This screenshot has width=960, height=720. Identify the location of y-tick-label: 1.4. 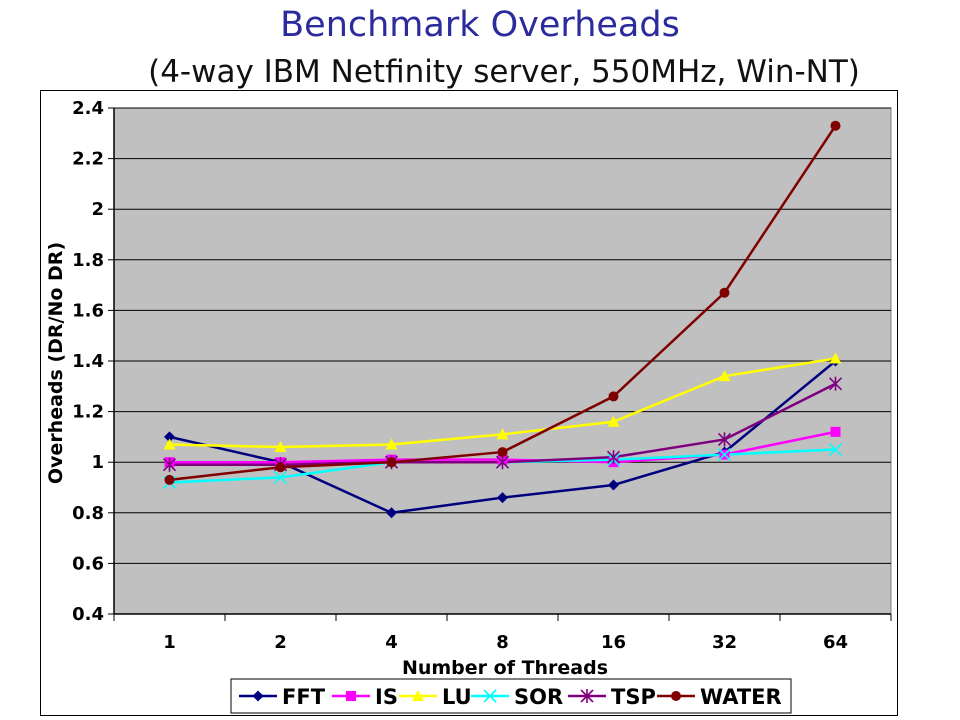
(88, 361).